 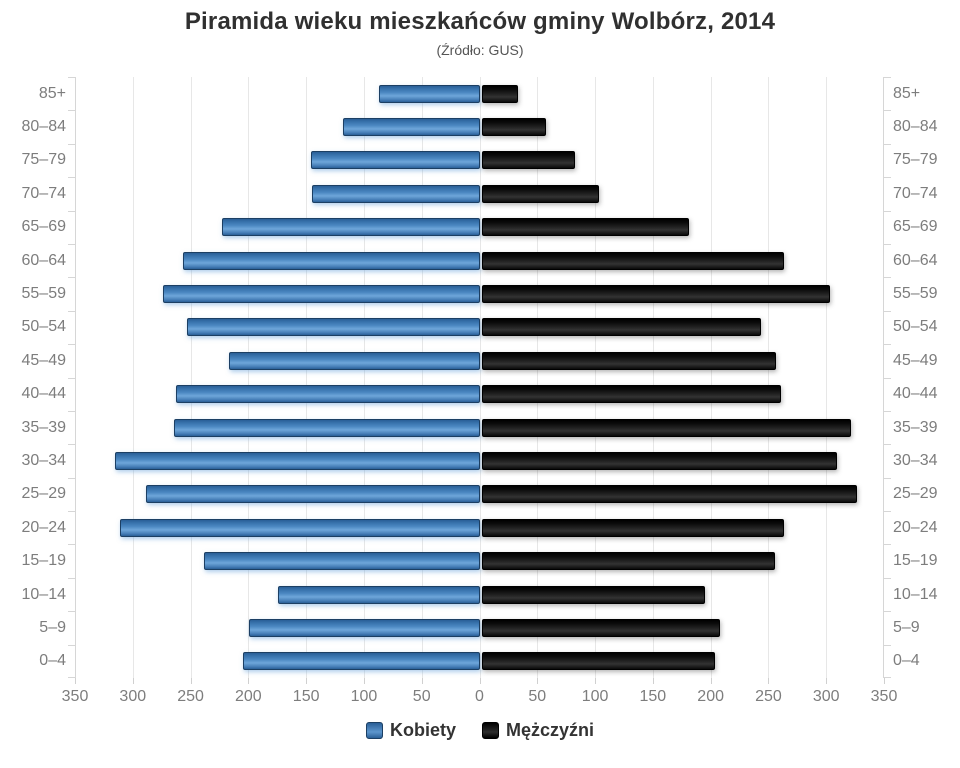 What do you see at coordinates (883, 377) in the screenshot?
I see `right-category-axis-line` at bounding box center [883, 377].